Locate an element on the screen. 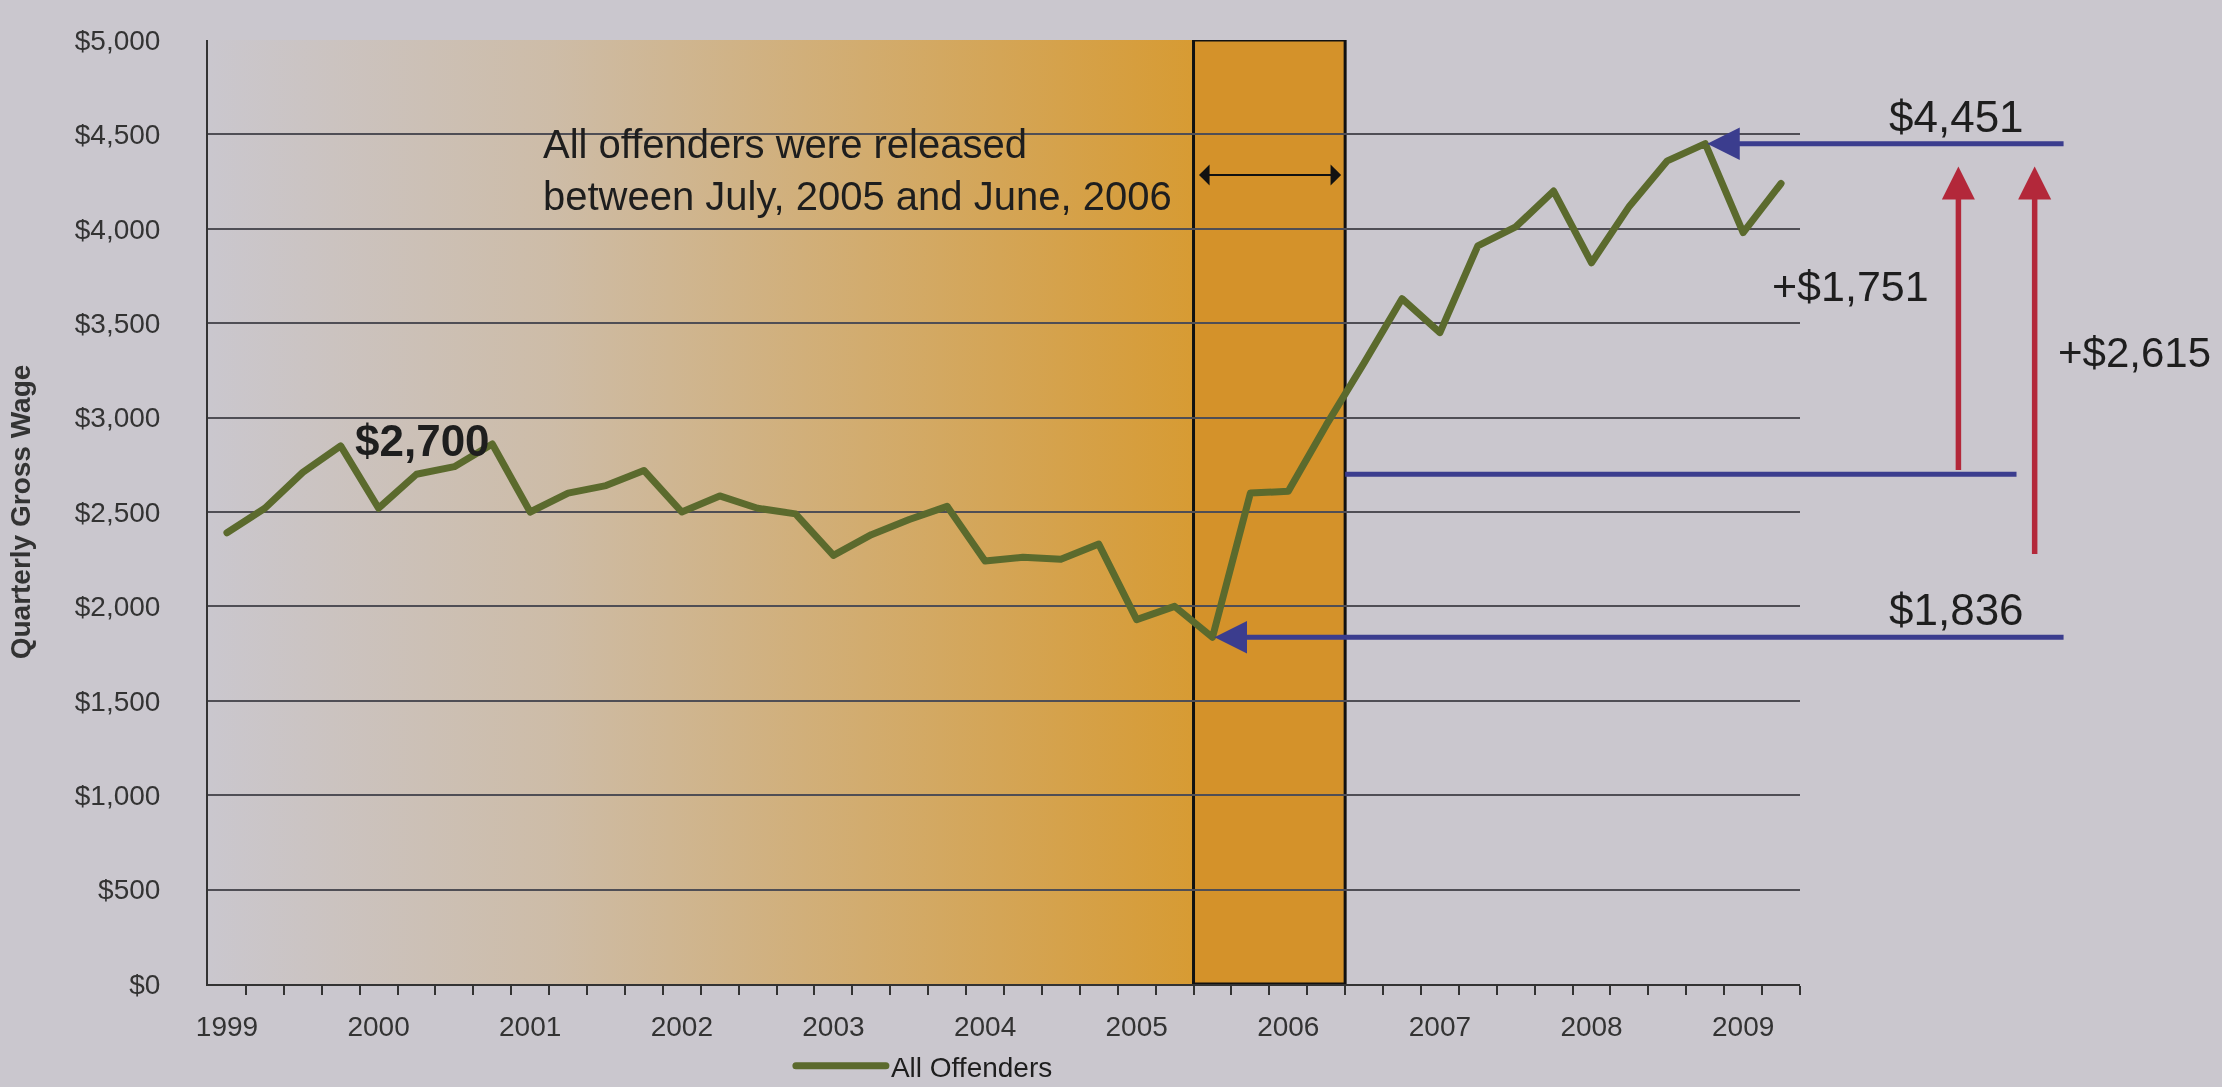  x-tick-label: 1999 is located at coordinates (227, 1026).